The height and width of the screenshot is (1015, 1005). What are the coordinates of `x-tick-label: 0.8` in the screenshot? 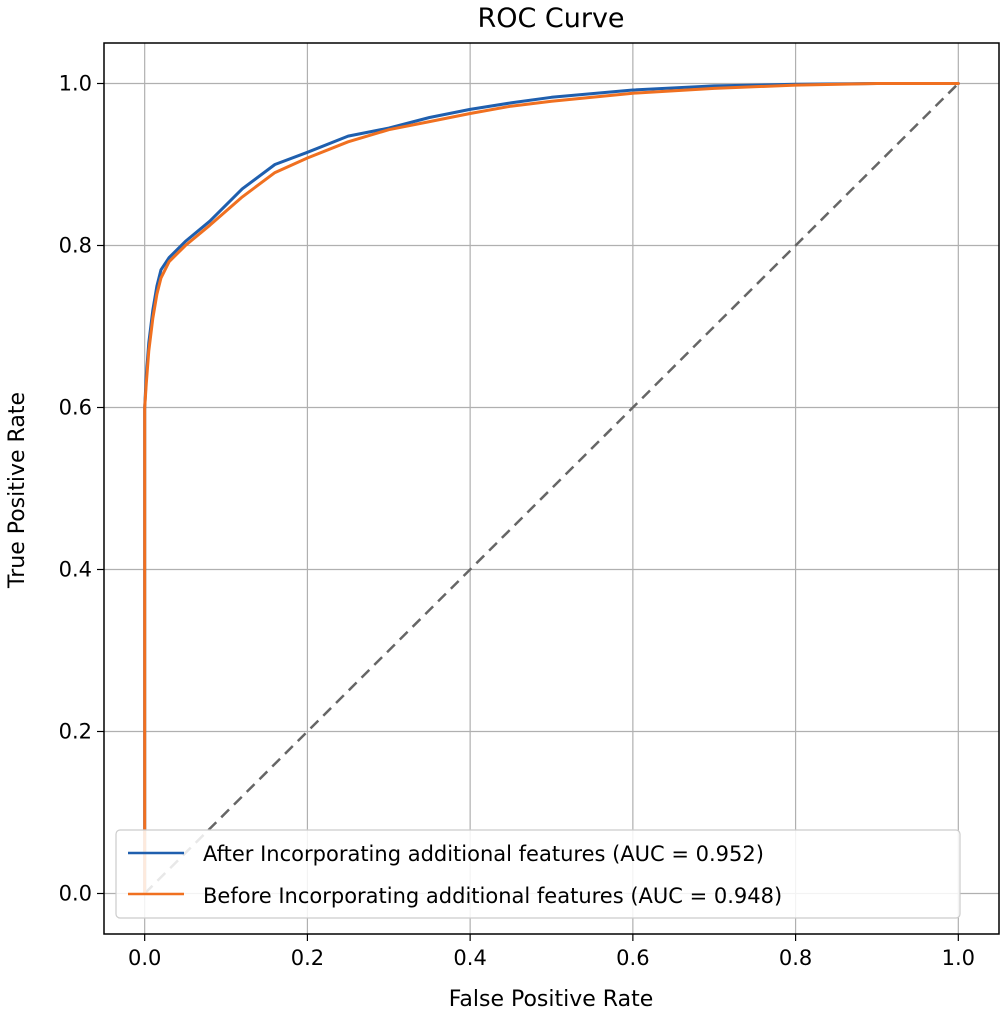 It's located at (795, 958).